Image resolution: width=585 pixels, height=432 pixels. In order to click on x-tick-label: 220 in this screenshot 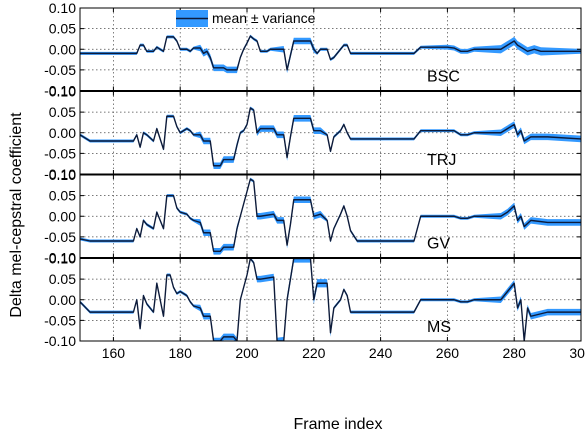, I will do `click(314, 353)`.